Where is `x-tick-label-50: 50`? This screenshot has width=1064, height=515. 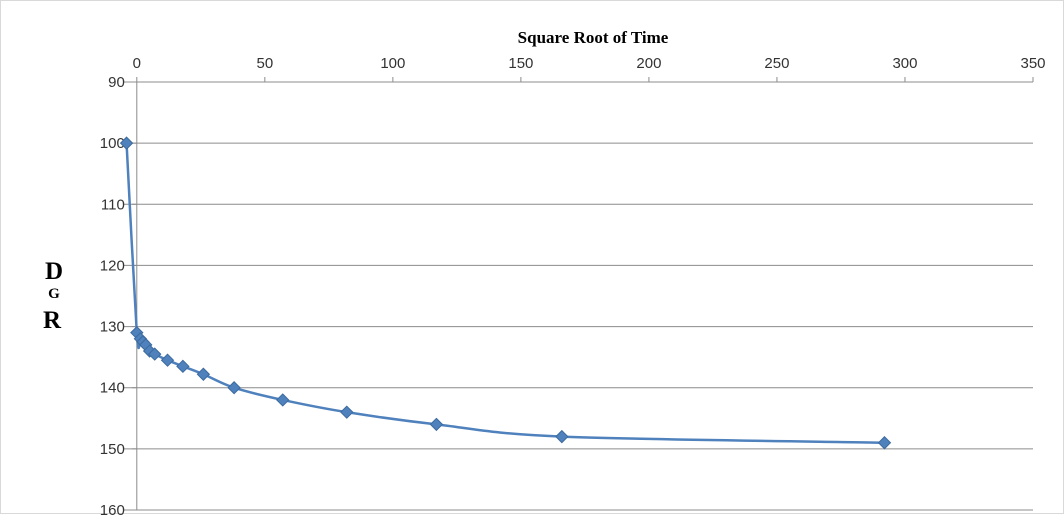 x-tick-label-50: 50 is located at coordinates (264, 63).